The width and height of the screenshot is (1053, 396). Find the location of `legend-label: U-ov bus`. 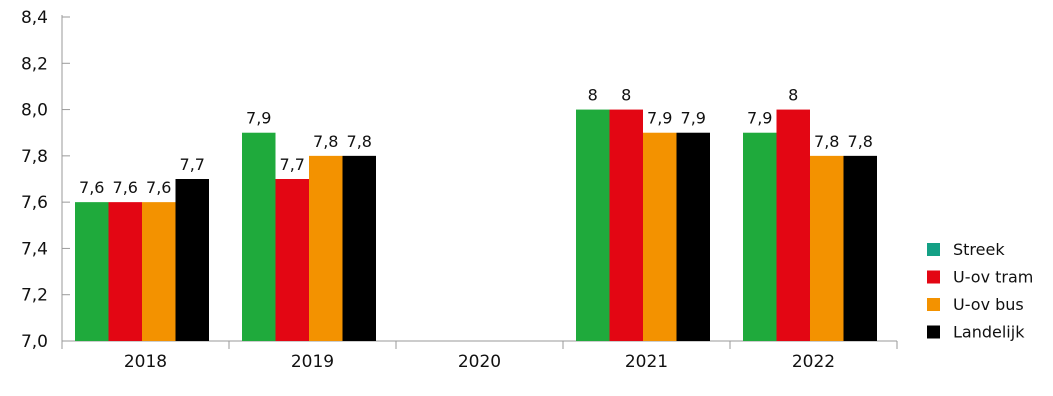

legend-label: U-ov bus is located at coordinates (988, 304).